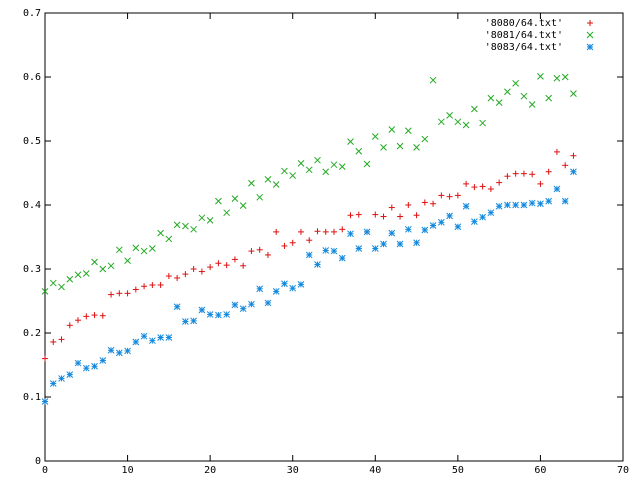  Describe the element at coordinates (524, 23) in the screenshot. I see `legend-label: '8080/64.txt'` at that location.